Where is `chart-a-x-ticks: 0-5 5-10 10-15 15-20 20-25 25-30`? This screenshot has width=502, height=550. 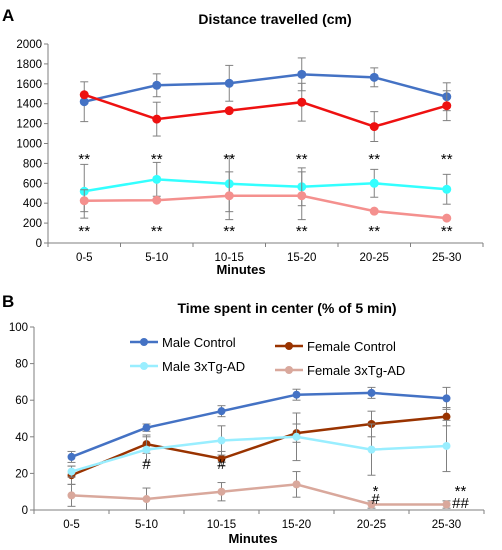
chart-a-x-ticks: 0-5 5-10 10-15 15-20 20-25 25-30 is located at coordinates (265, 253).